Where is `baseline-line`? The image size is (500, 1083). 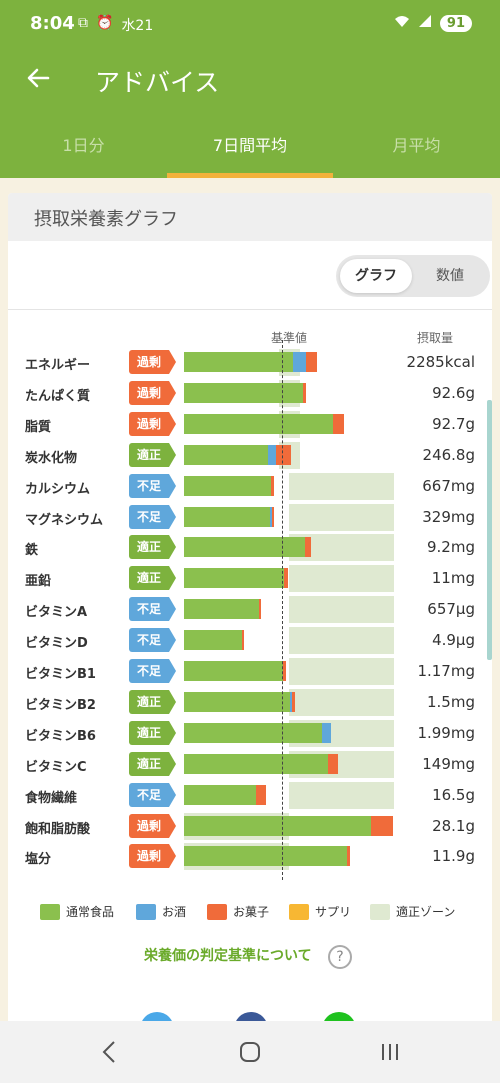 baseline-line is located at coordinates (282, 610).